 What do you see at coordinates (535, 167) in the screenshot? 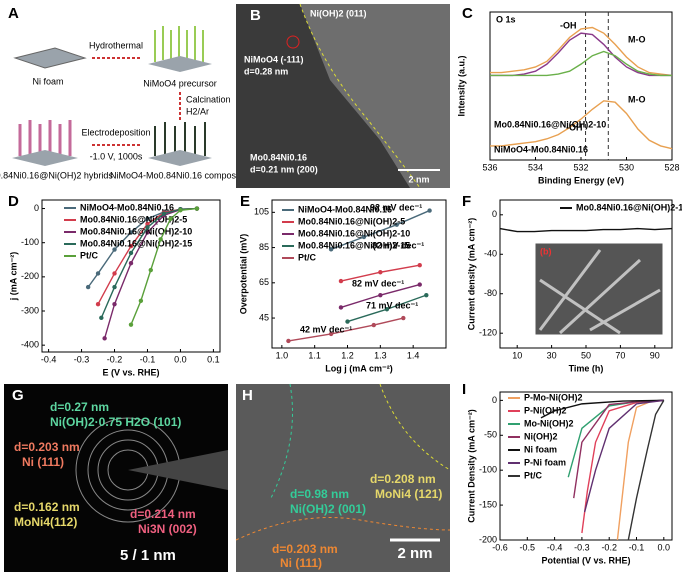
I see `x-tick-label: 534` at bounding box center [535, 167].